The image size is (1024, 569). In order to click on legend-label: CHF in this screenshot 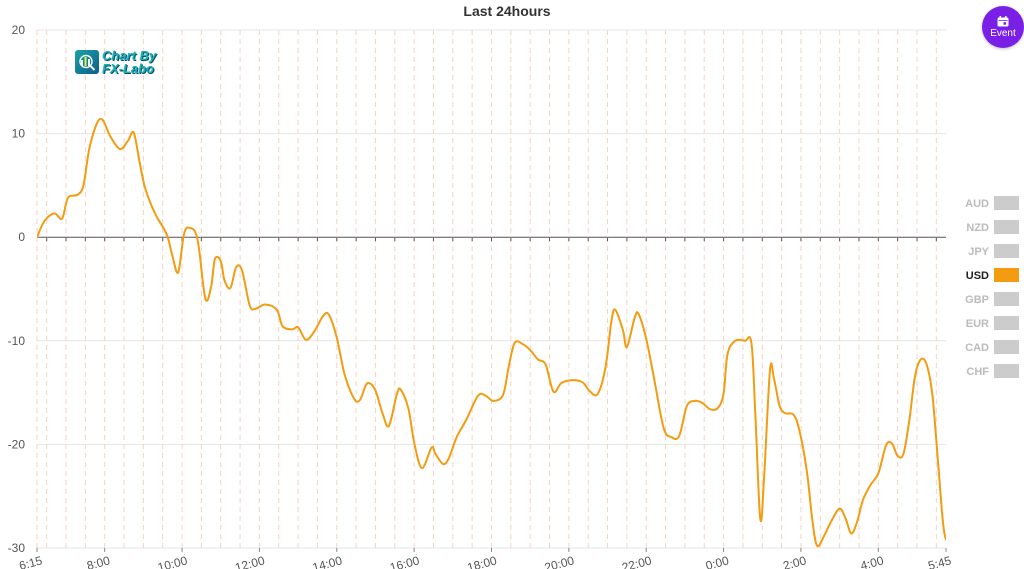, I will do `click(977, 372)`.